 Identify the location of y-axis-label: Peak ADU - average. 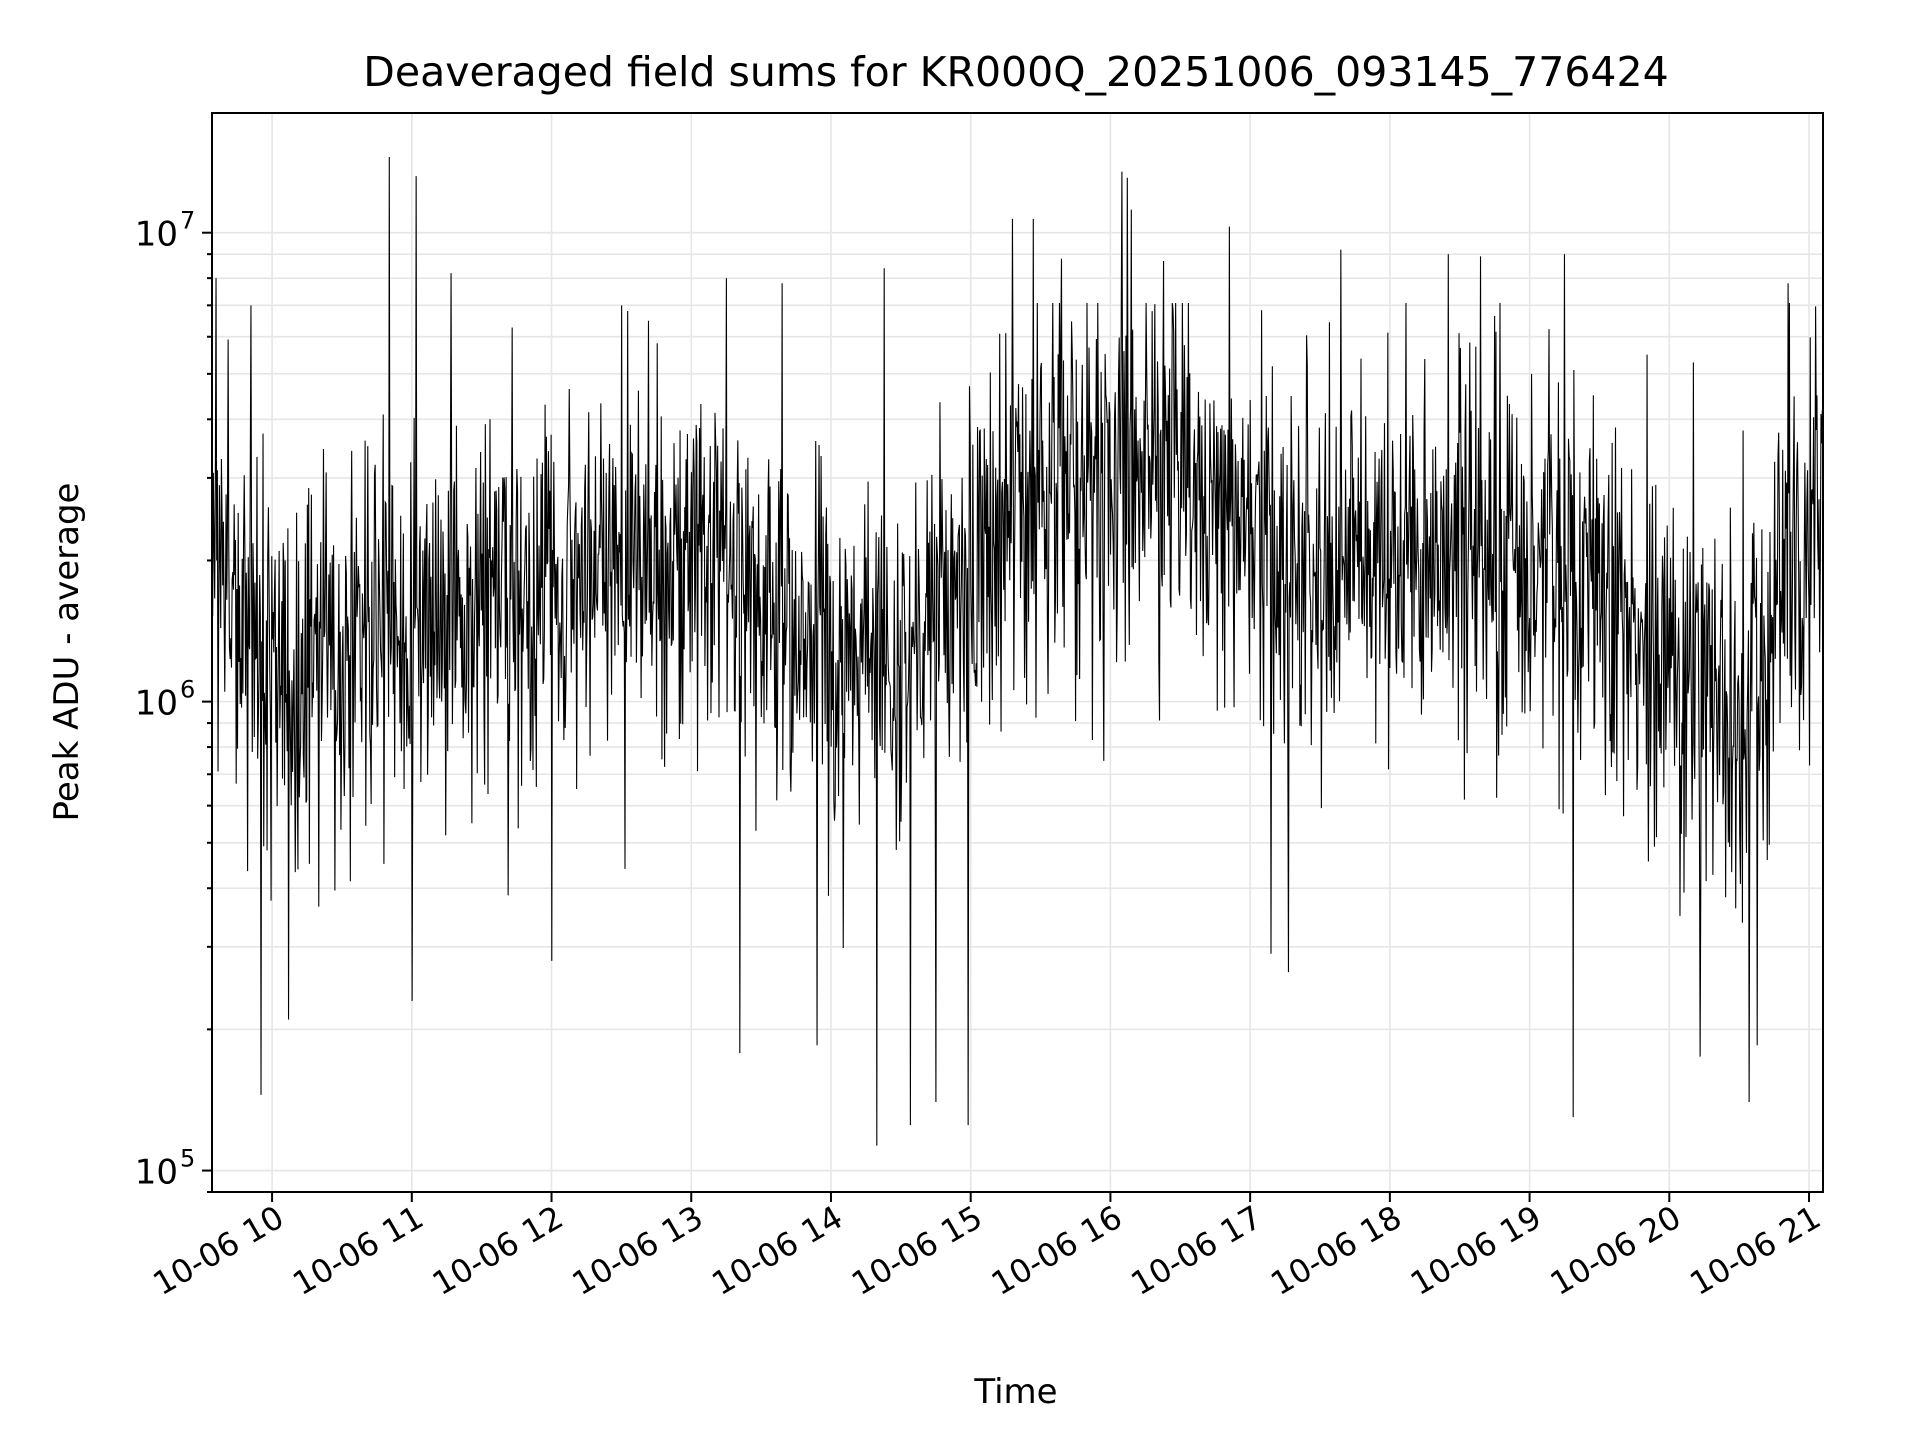
(67, 652).